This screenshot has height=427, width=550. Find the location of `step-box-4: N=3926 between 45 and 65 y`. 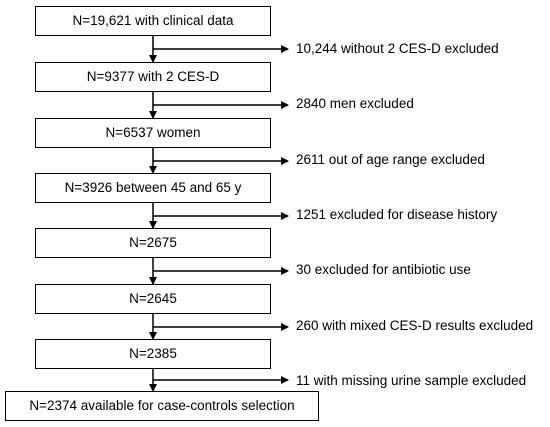

step-box-4: N=3926 between 45 and 65 y is located at coordinates (153, 188).